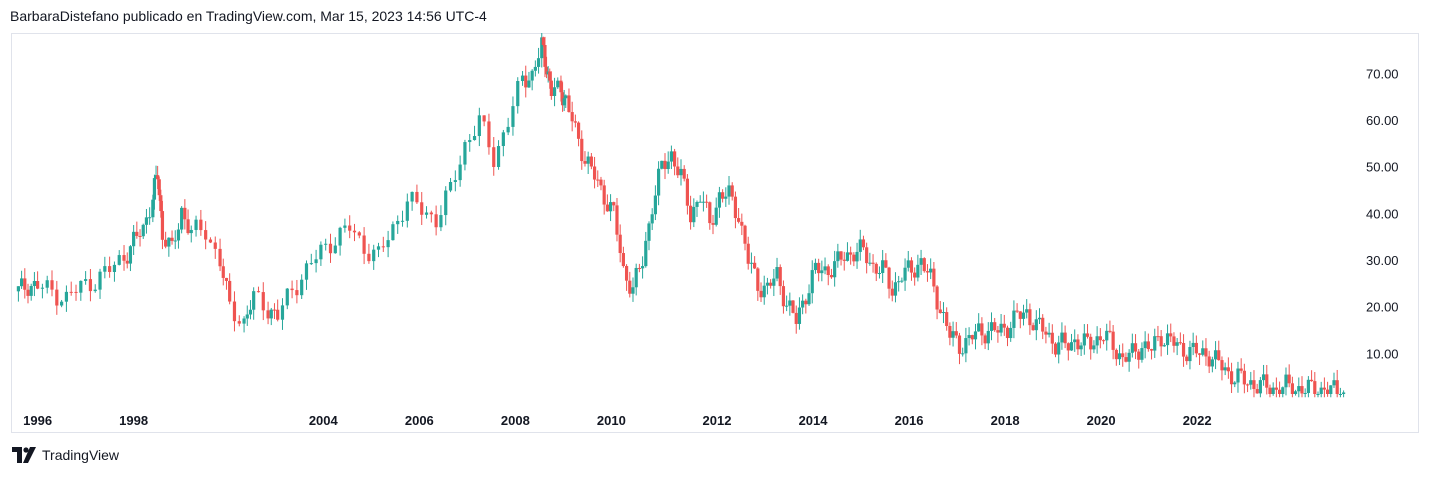 The width and height of the screenshot is (1432, 478). What do you see at coordinates (65, 455) in the screenshot?
I see `footer-brand: TradingView` at bounding box center [65, 455].